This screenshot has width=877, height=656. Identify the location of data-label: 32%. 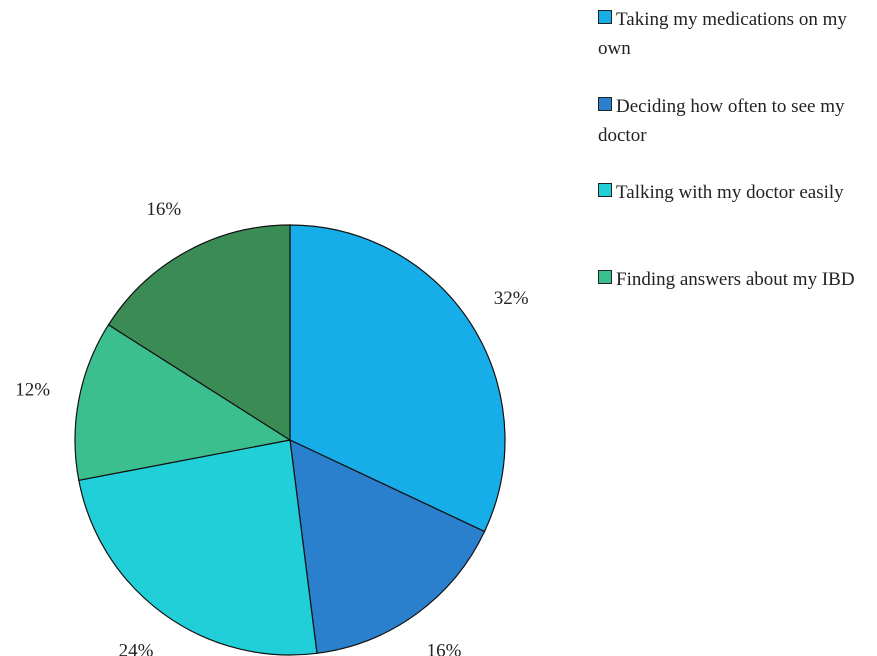
(511, 298).